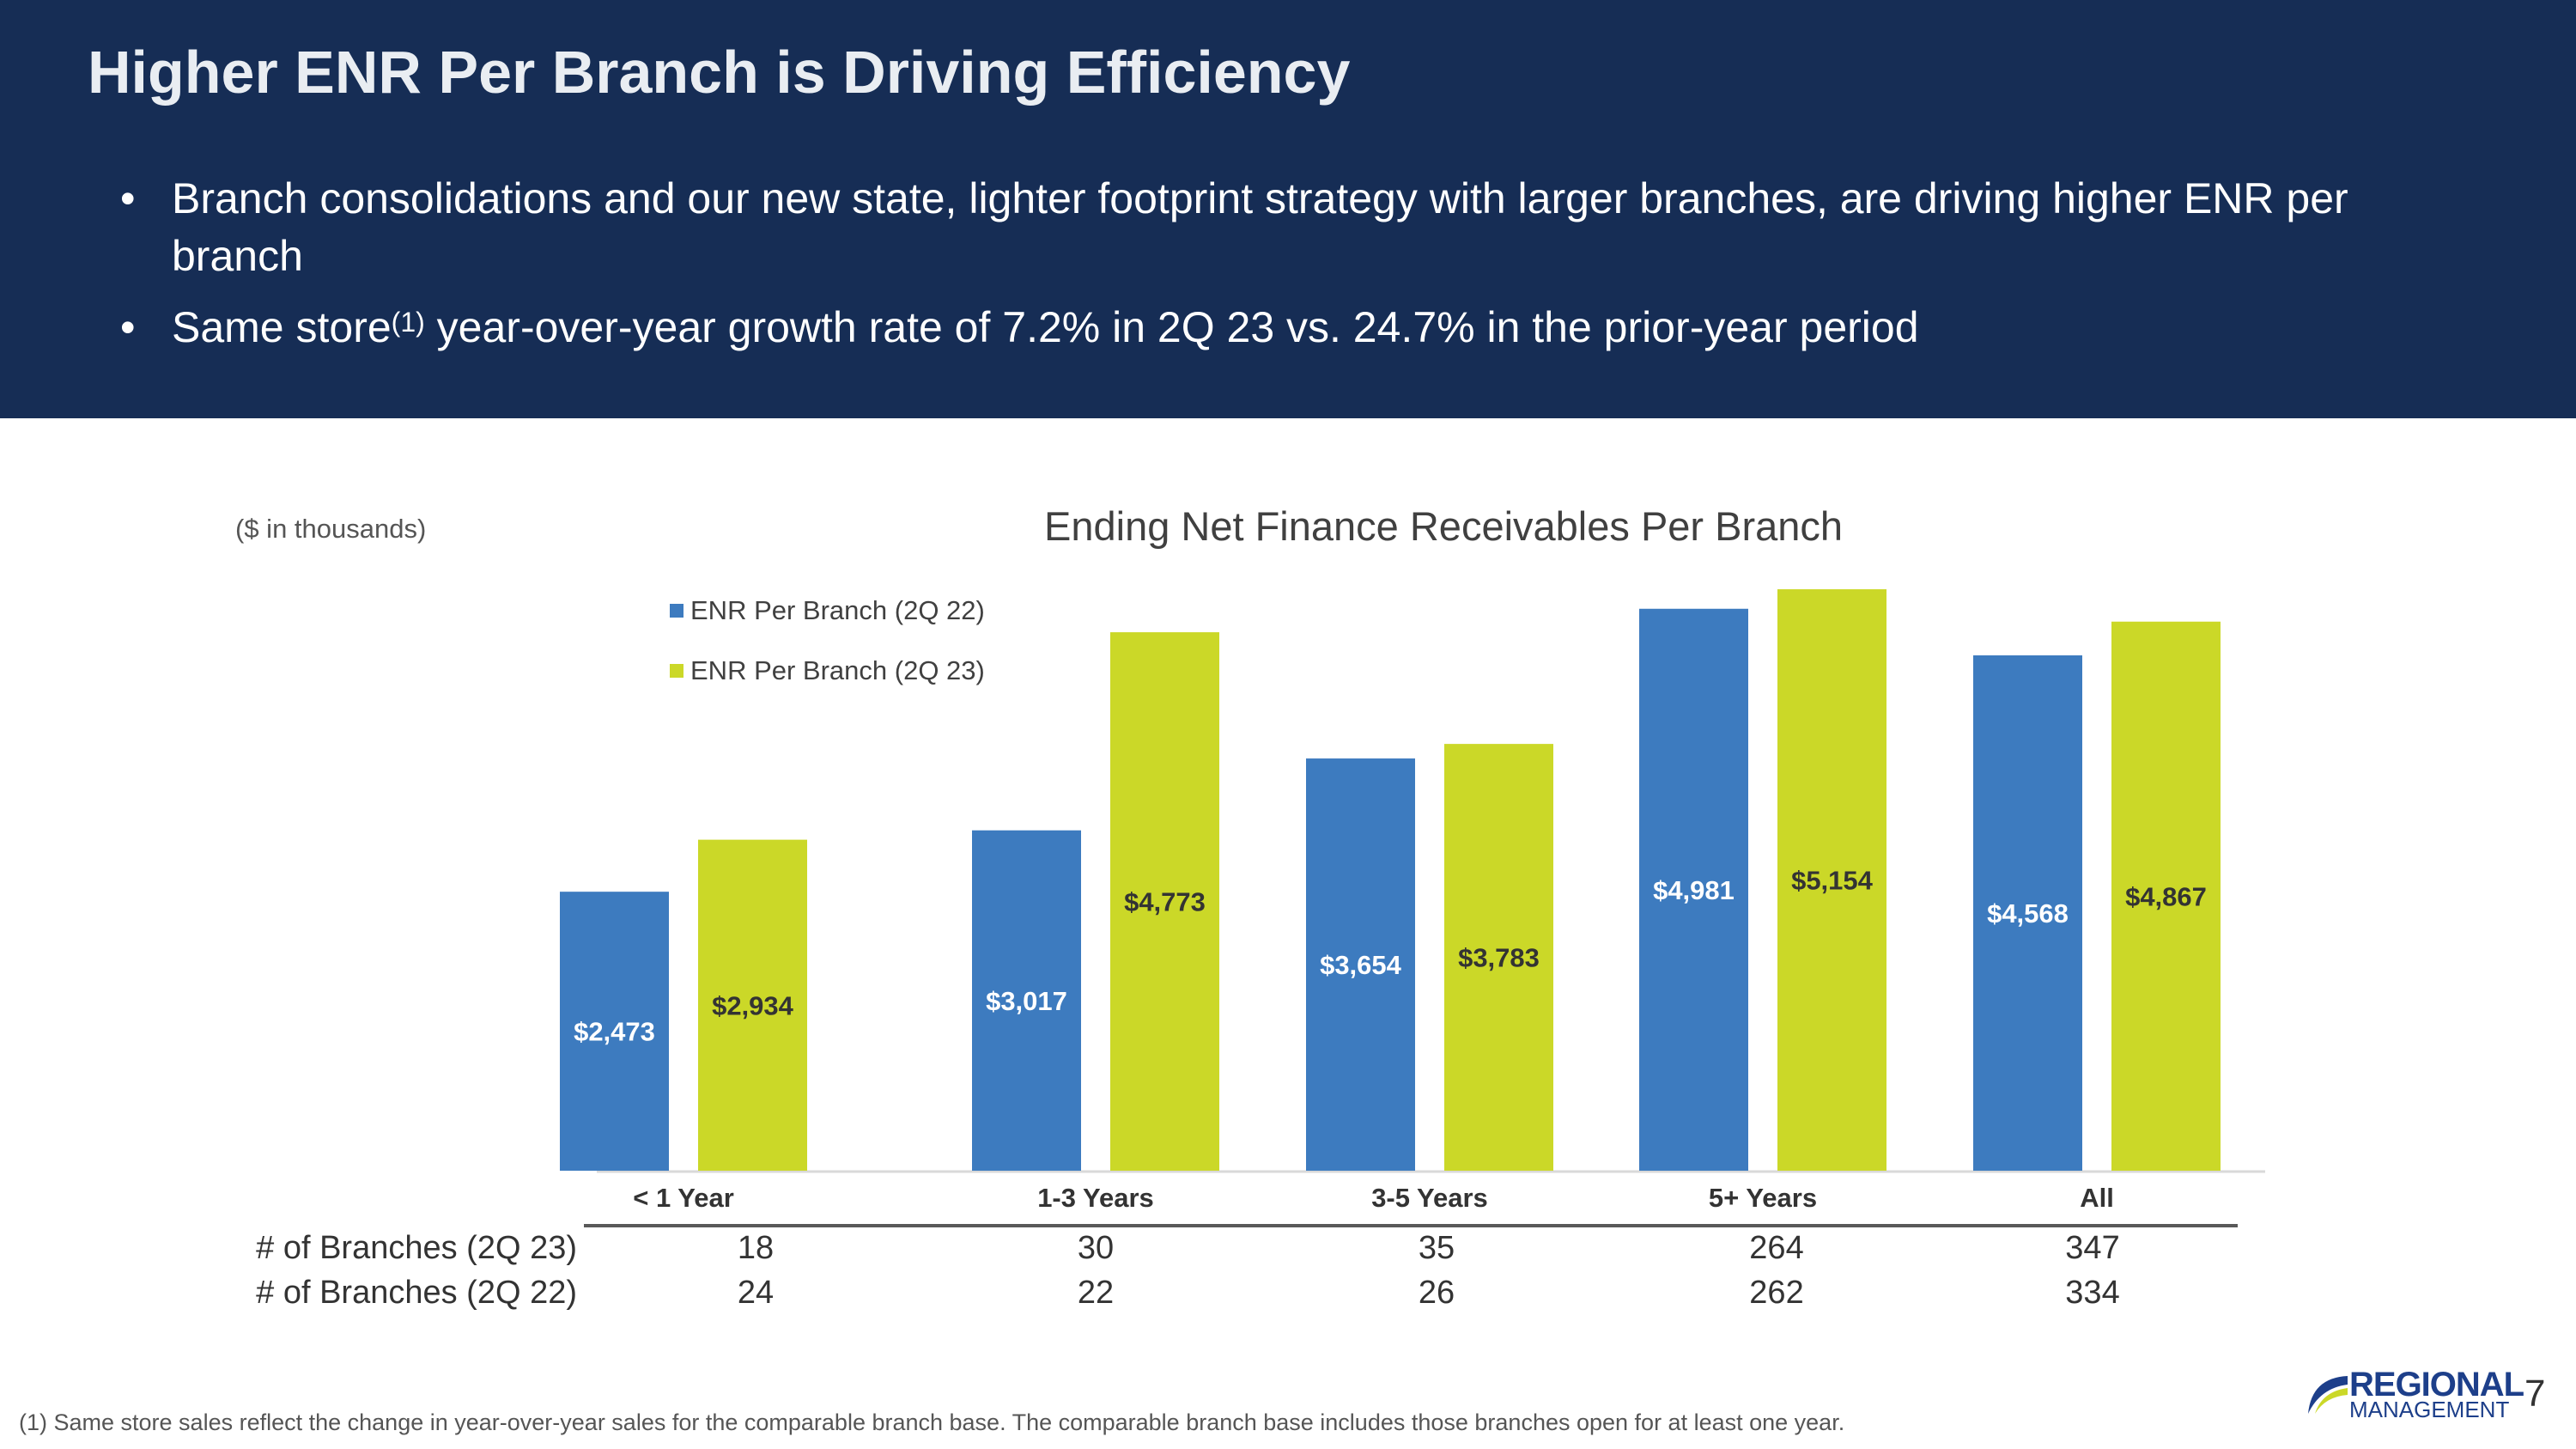 This screenshot has width=2576, height=1449. What do you see at coordinates (1288, 1297) in the screenshot?
I see `branch-row-2q22: # of Branches (2Q 22) 24 22 26 262 334` at bounding box center [1288, 1297].